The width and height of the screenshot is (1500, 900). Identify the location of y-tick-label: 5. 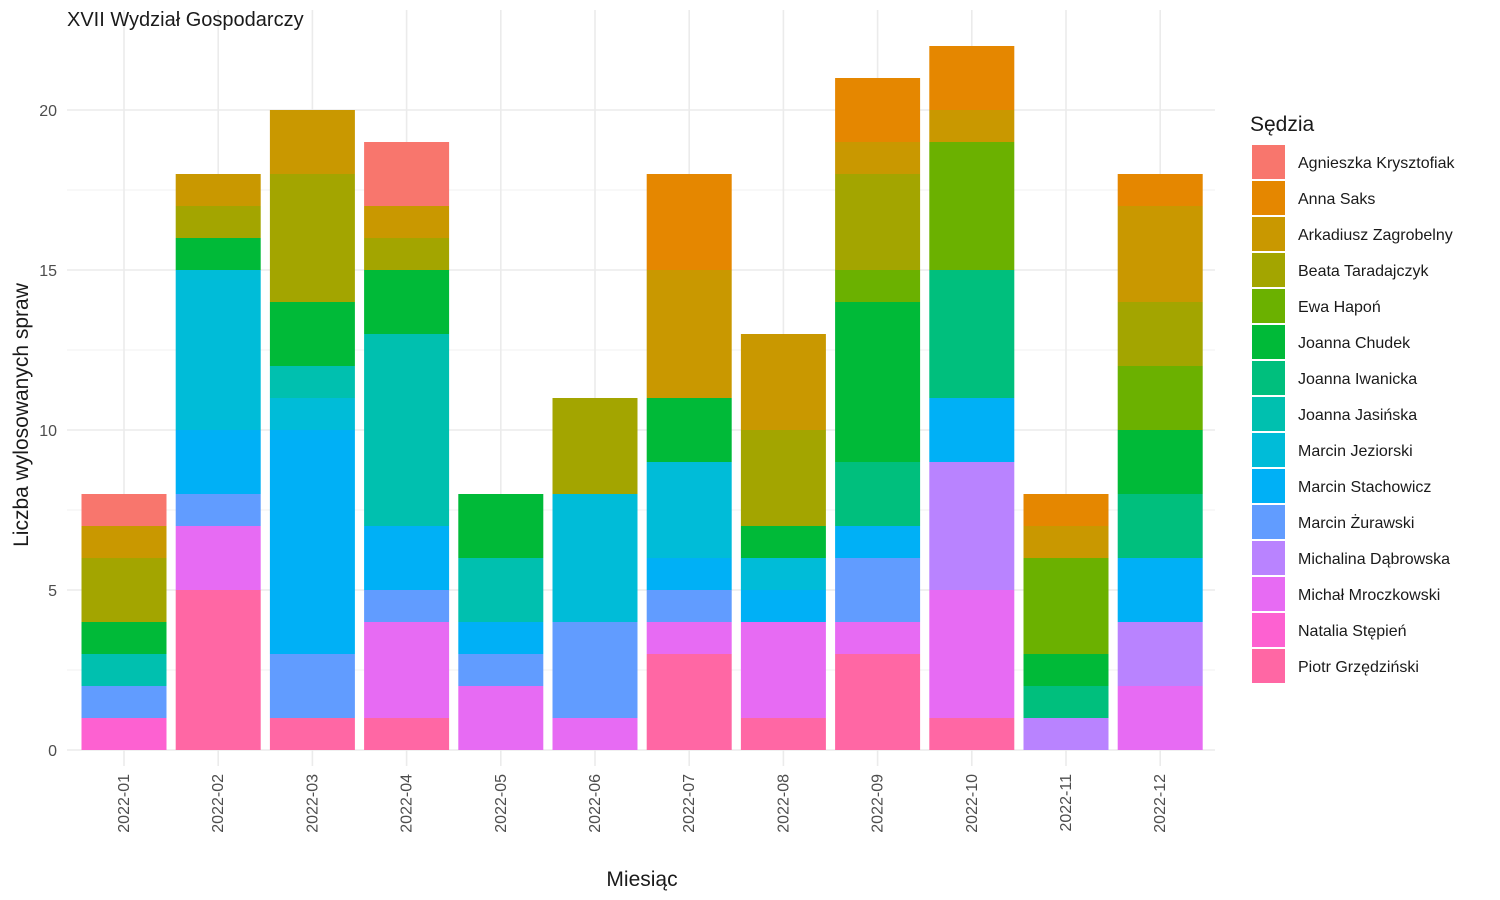
(52, 591).